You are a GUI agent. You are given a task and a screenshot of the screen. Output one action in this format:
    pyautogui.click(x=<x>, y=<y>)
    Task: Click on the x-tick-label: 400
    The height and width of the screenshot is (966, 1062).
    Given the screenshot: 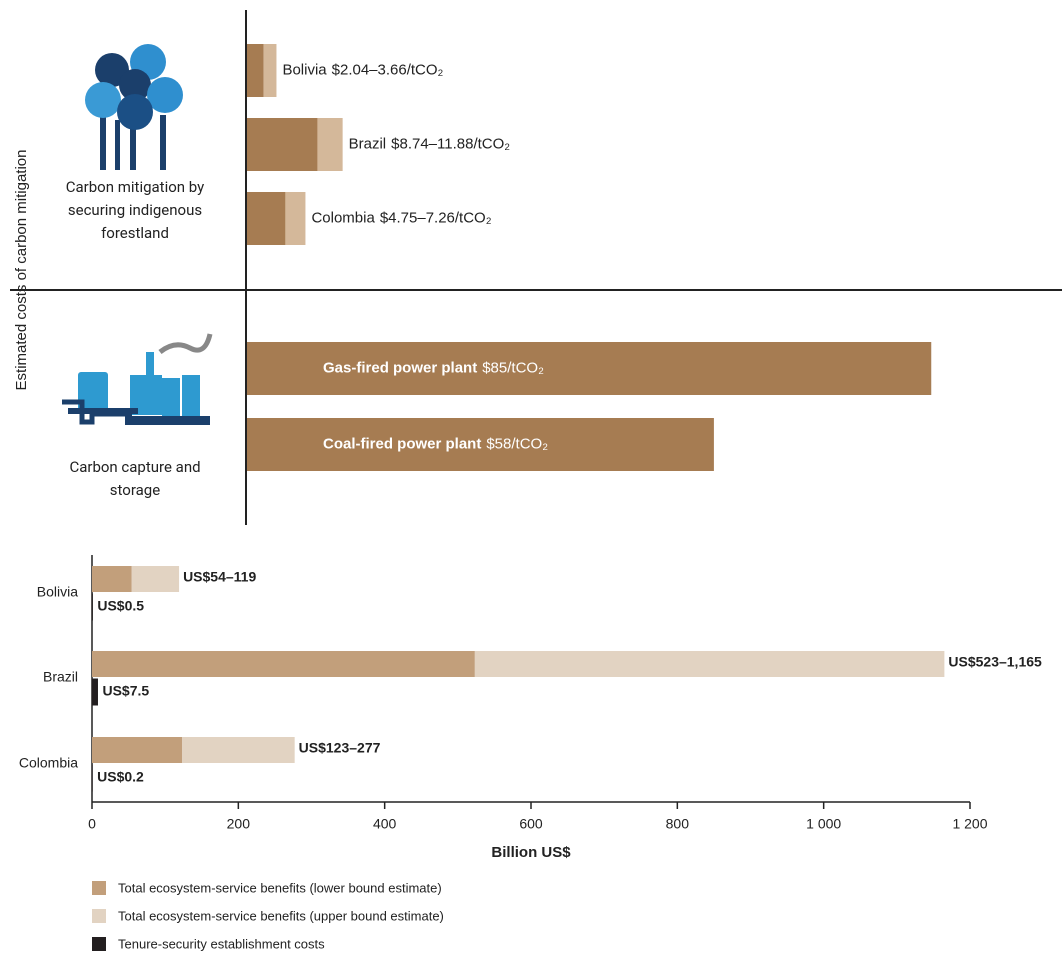 What is the action you would take?
    pyautogui.click(x=385, y=824)
    